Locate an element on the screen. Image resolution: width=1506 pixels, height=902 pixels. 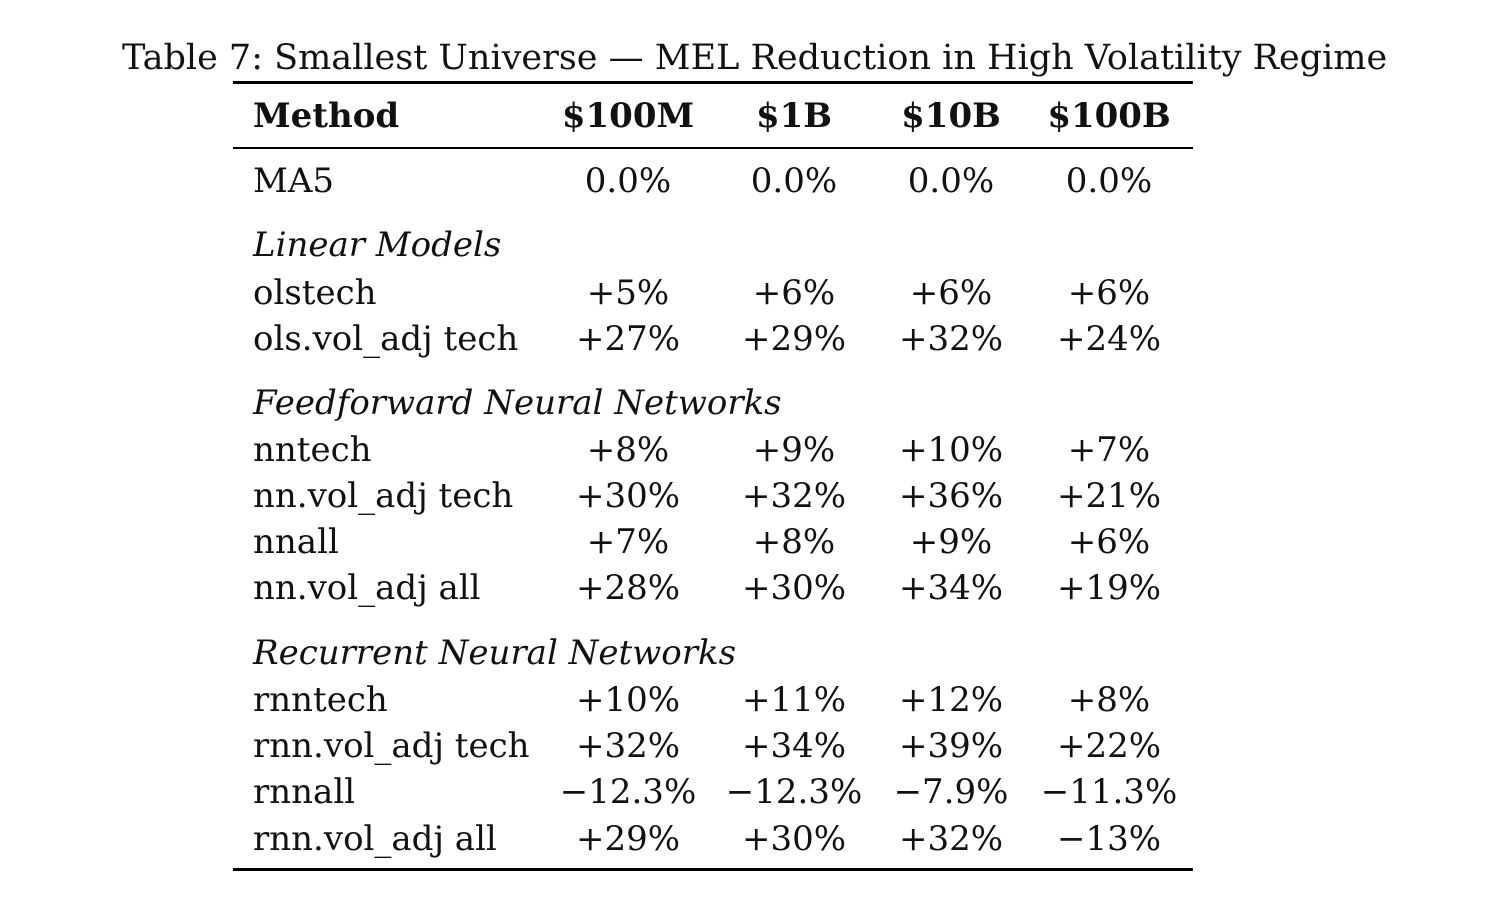
bottom-rule is located at coordinates (713, 869).